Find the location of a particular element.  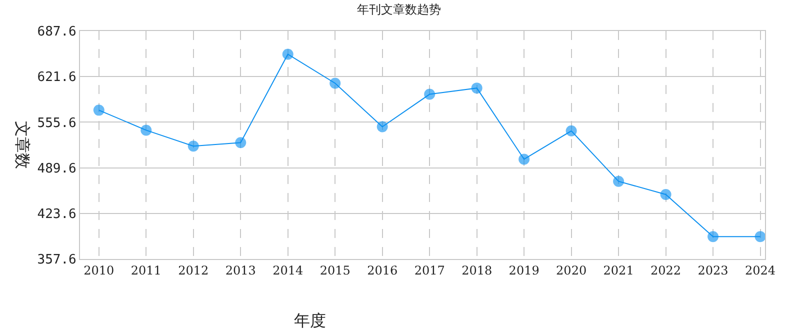

x-tick-label: 2024 is located at coordinates (760, 270).